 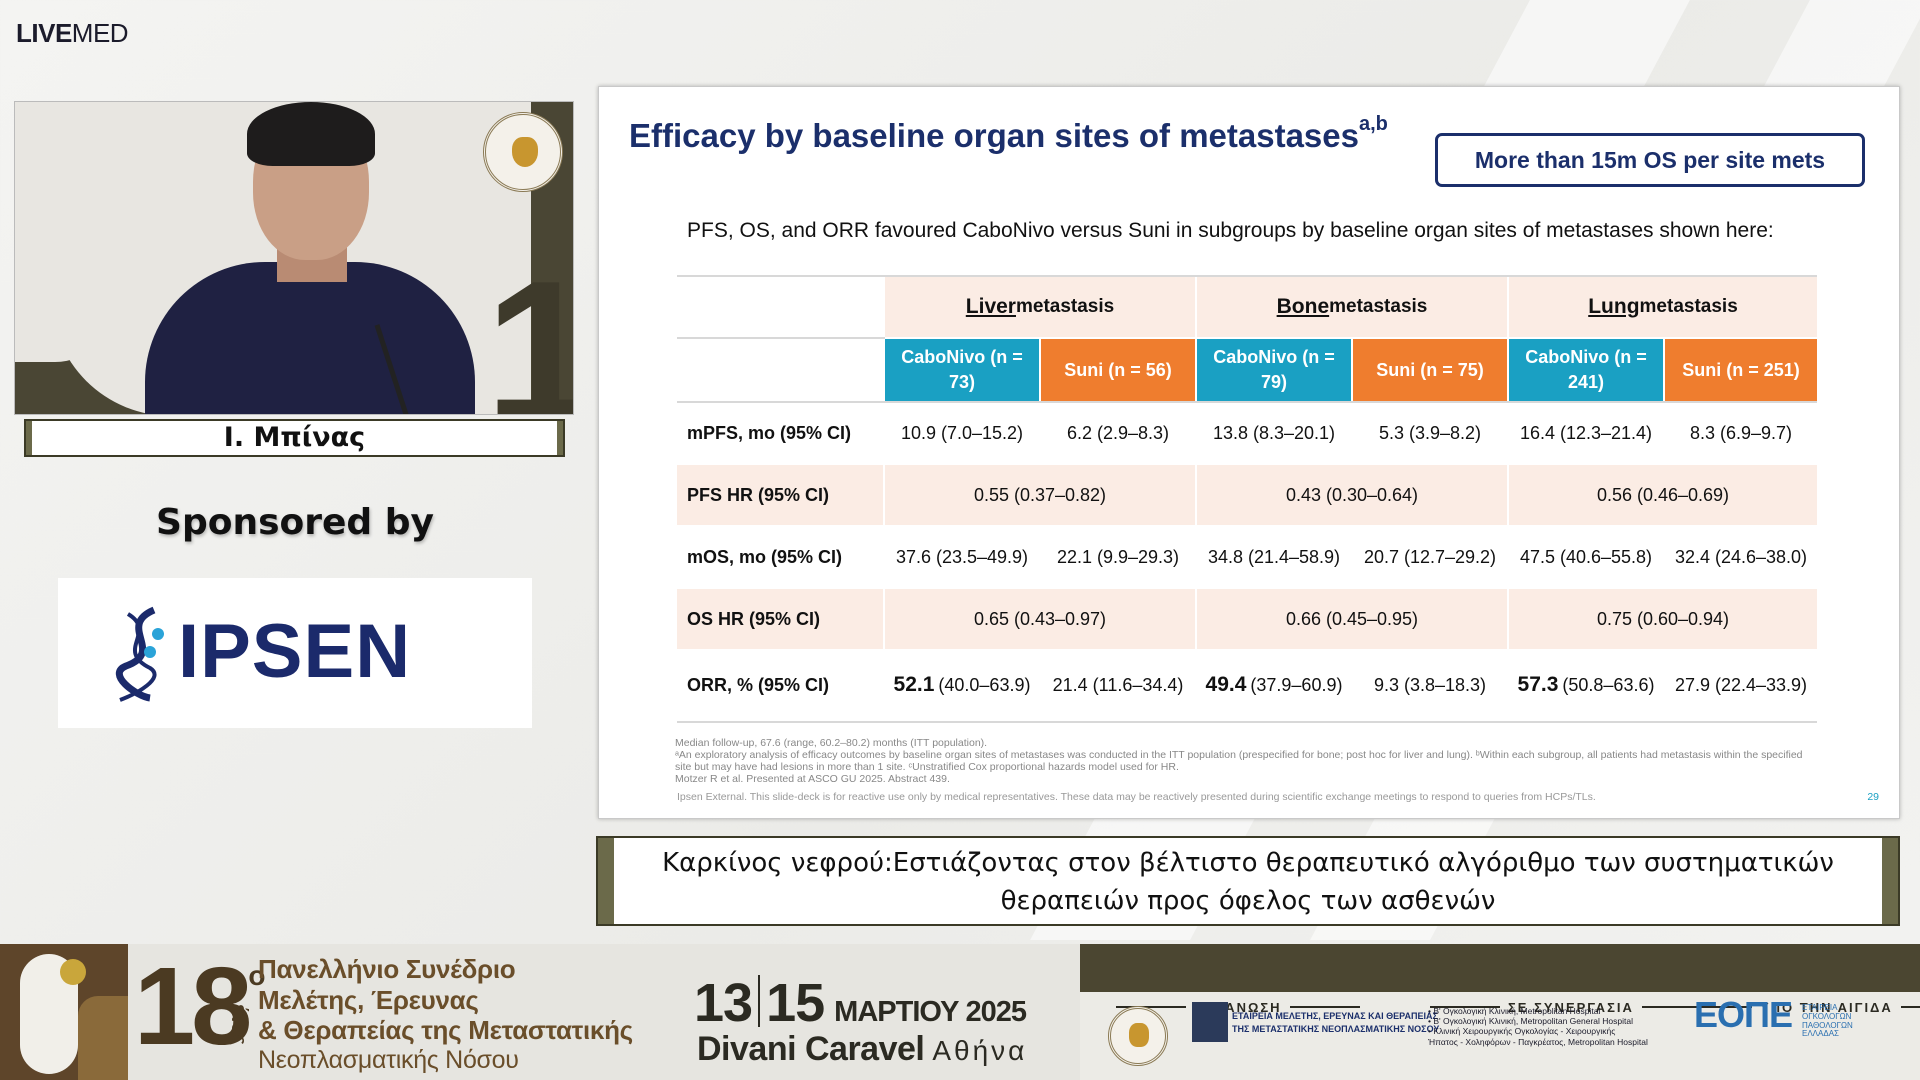 What do you see at coordinates (962, 556) in the screenshot?
I see `table-cell: 37.6 (23.5–49.9)` at bounding box center [962, 556].